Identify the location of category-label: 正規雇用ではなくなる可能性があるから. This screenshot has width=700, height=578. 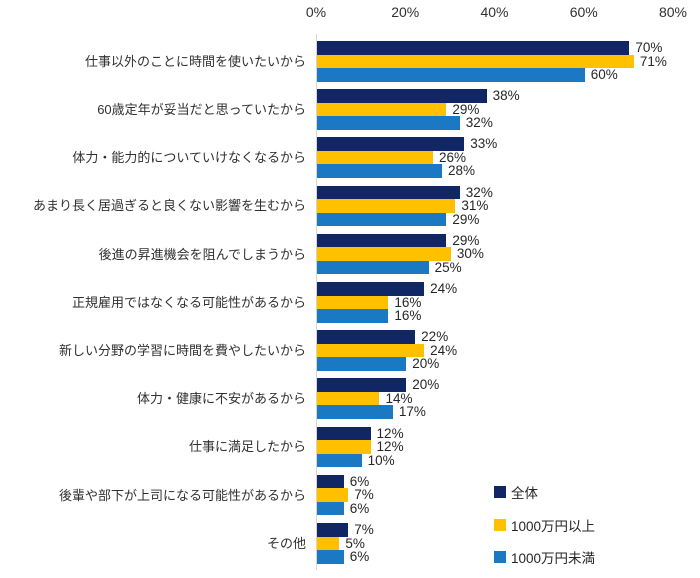
(188, 302).